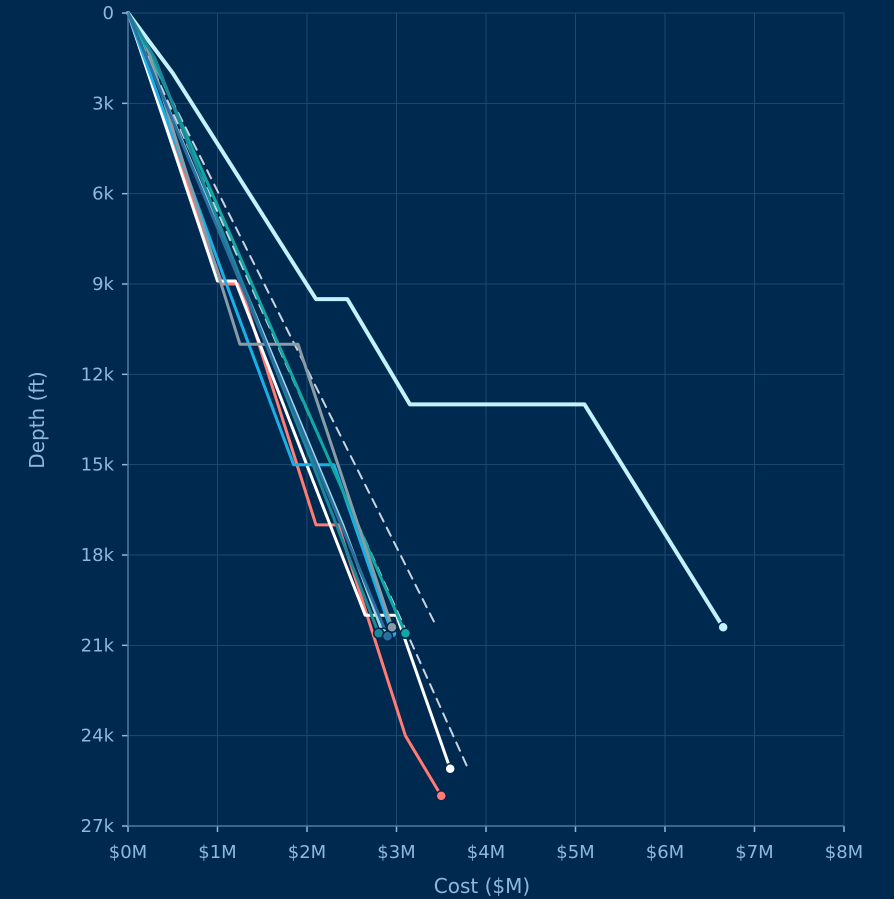 Image resolution: width=894 pixels, height=899 pixels. What do you see at coordinates (550, 711) in the screenshot?
I see `end-markers` at bounding box center [550, 711].